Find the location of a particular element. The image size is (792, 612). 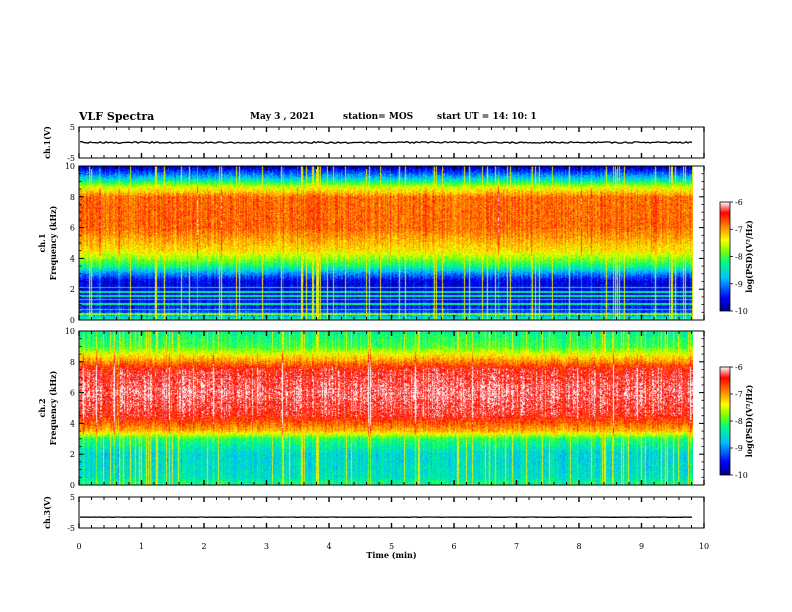

ch1-spectrogram-cbtick-1: -7 is located at coordinates (739, 229).